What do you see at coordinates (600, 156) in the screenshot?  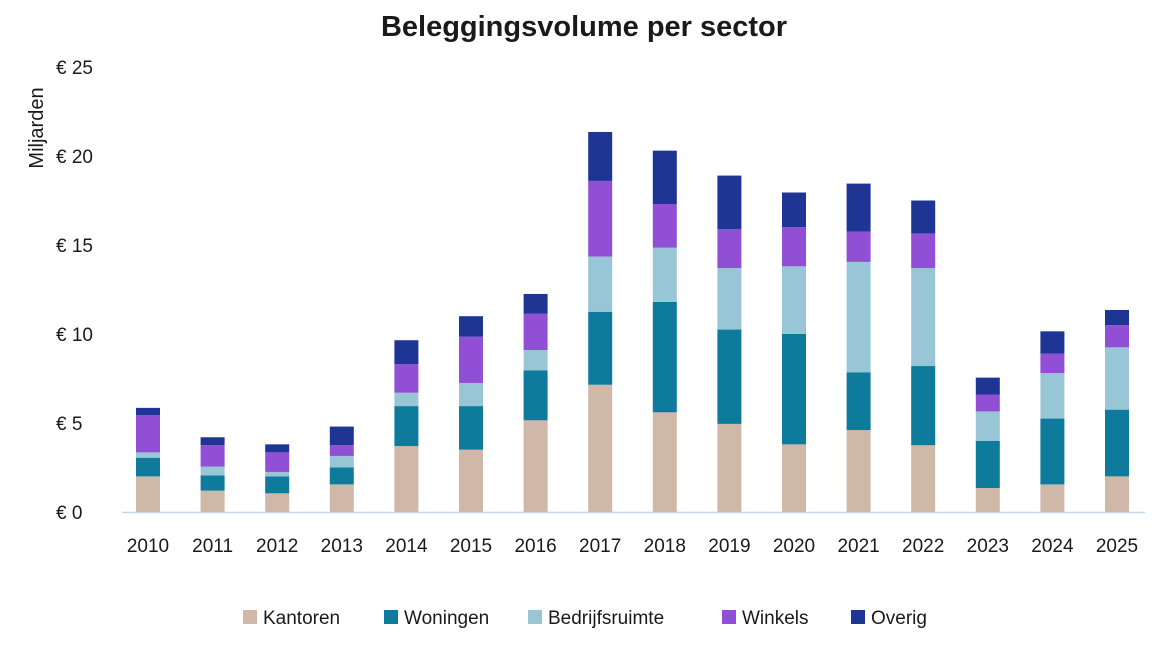 I see `bar-overig-2017` at bounding box center [600, 156].